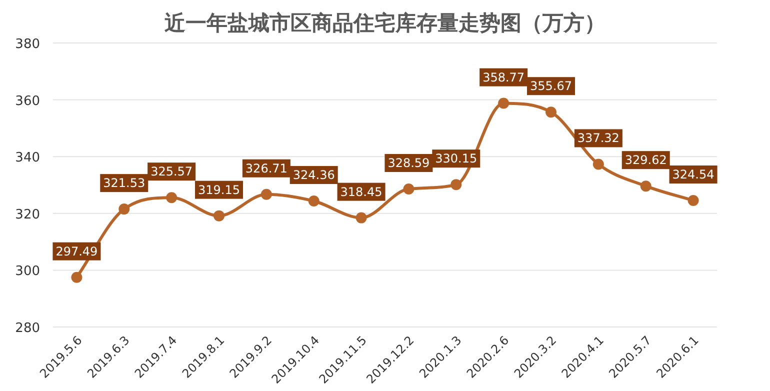  What do you see at coordinates (27, 44) in the screenshot?
I see `y-tick-label: 380` at bounding box center [27, 44].